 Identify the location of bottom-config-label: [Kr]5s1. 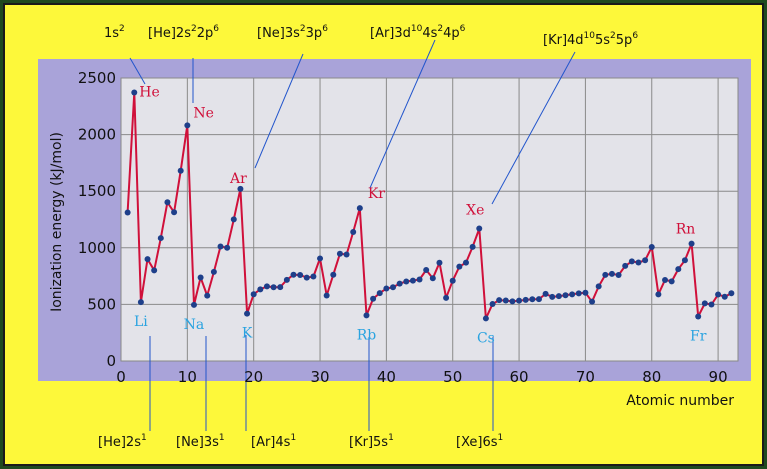
(371, 441).